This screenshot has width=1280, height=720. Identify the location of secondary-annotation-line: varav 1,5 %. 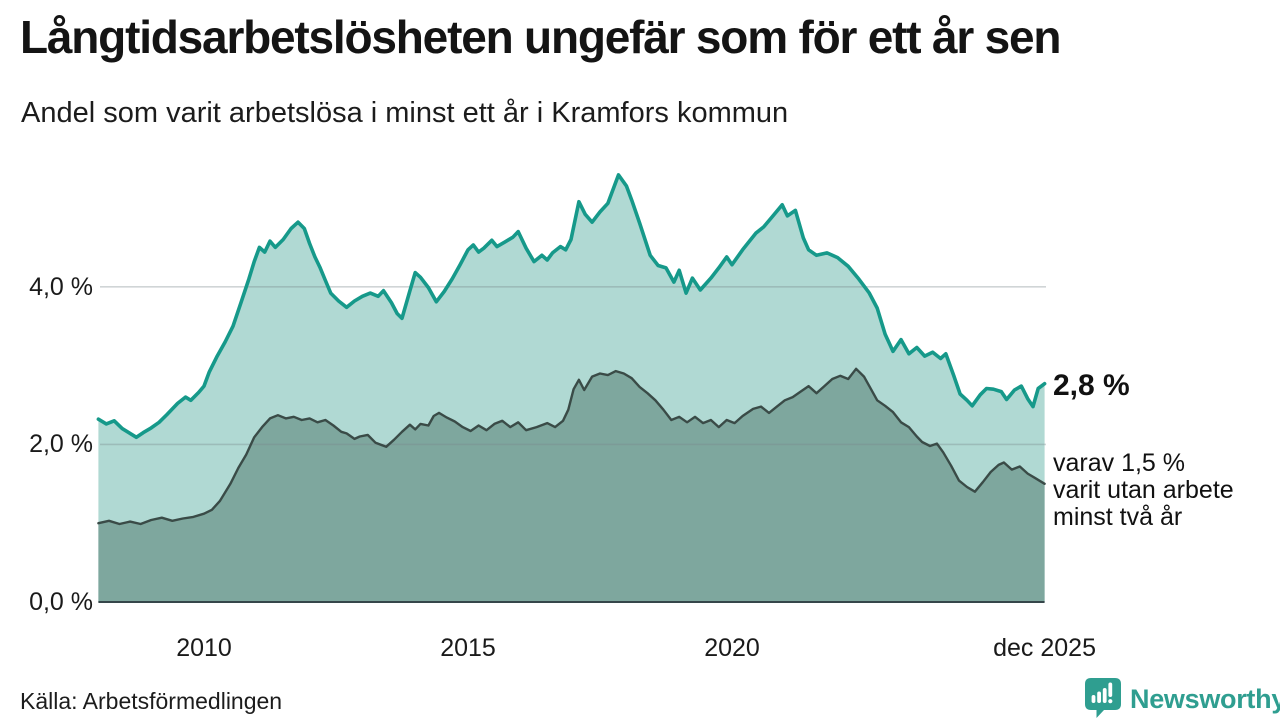
(1119, 463).